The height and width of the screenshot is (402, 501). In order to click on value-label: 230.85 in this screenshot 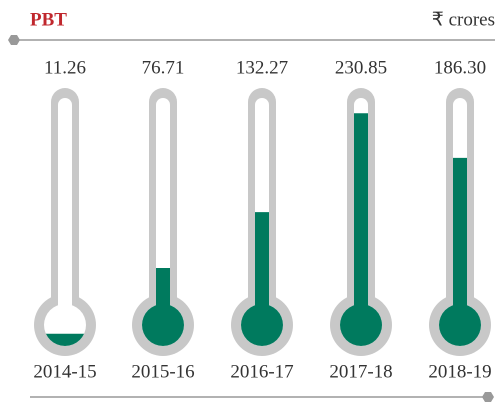, I will do `click(361, 67)`.